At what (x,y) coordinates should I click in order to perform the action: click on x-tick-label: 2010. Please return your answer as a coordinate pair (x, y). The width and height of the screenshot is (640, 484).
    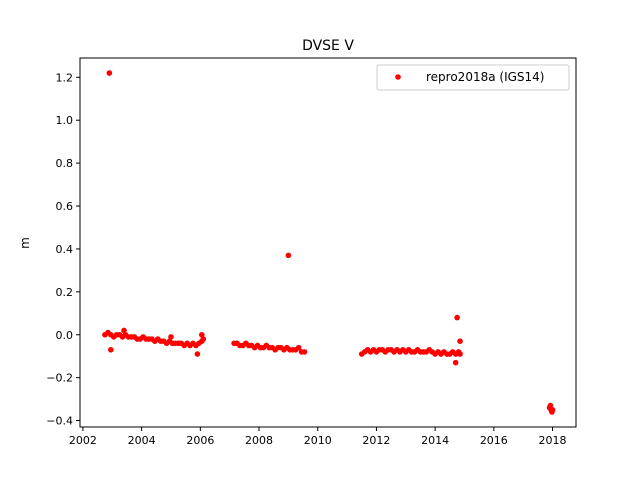
    Looking at the image, I should click on (318, 440).